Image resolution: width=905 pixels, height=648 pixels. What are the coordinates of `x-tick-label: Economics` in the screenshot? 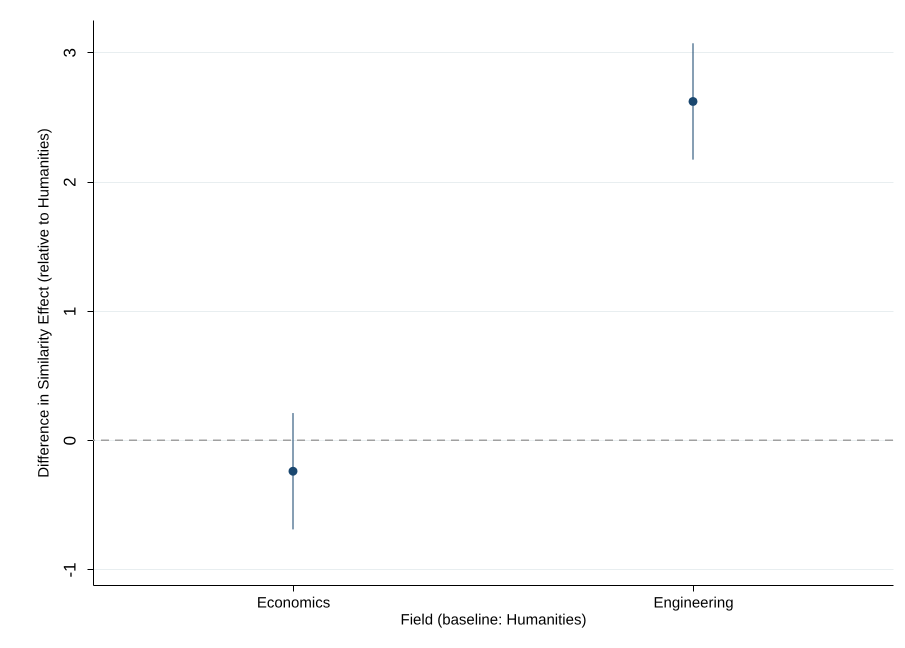 It's located at (293, 603).